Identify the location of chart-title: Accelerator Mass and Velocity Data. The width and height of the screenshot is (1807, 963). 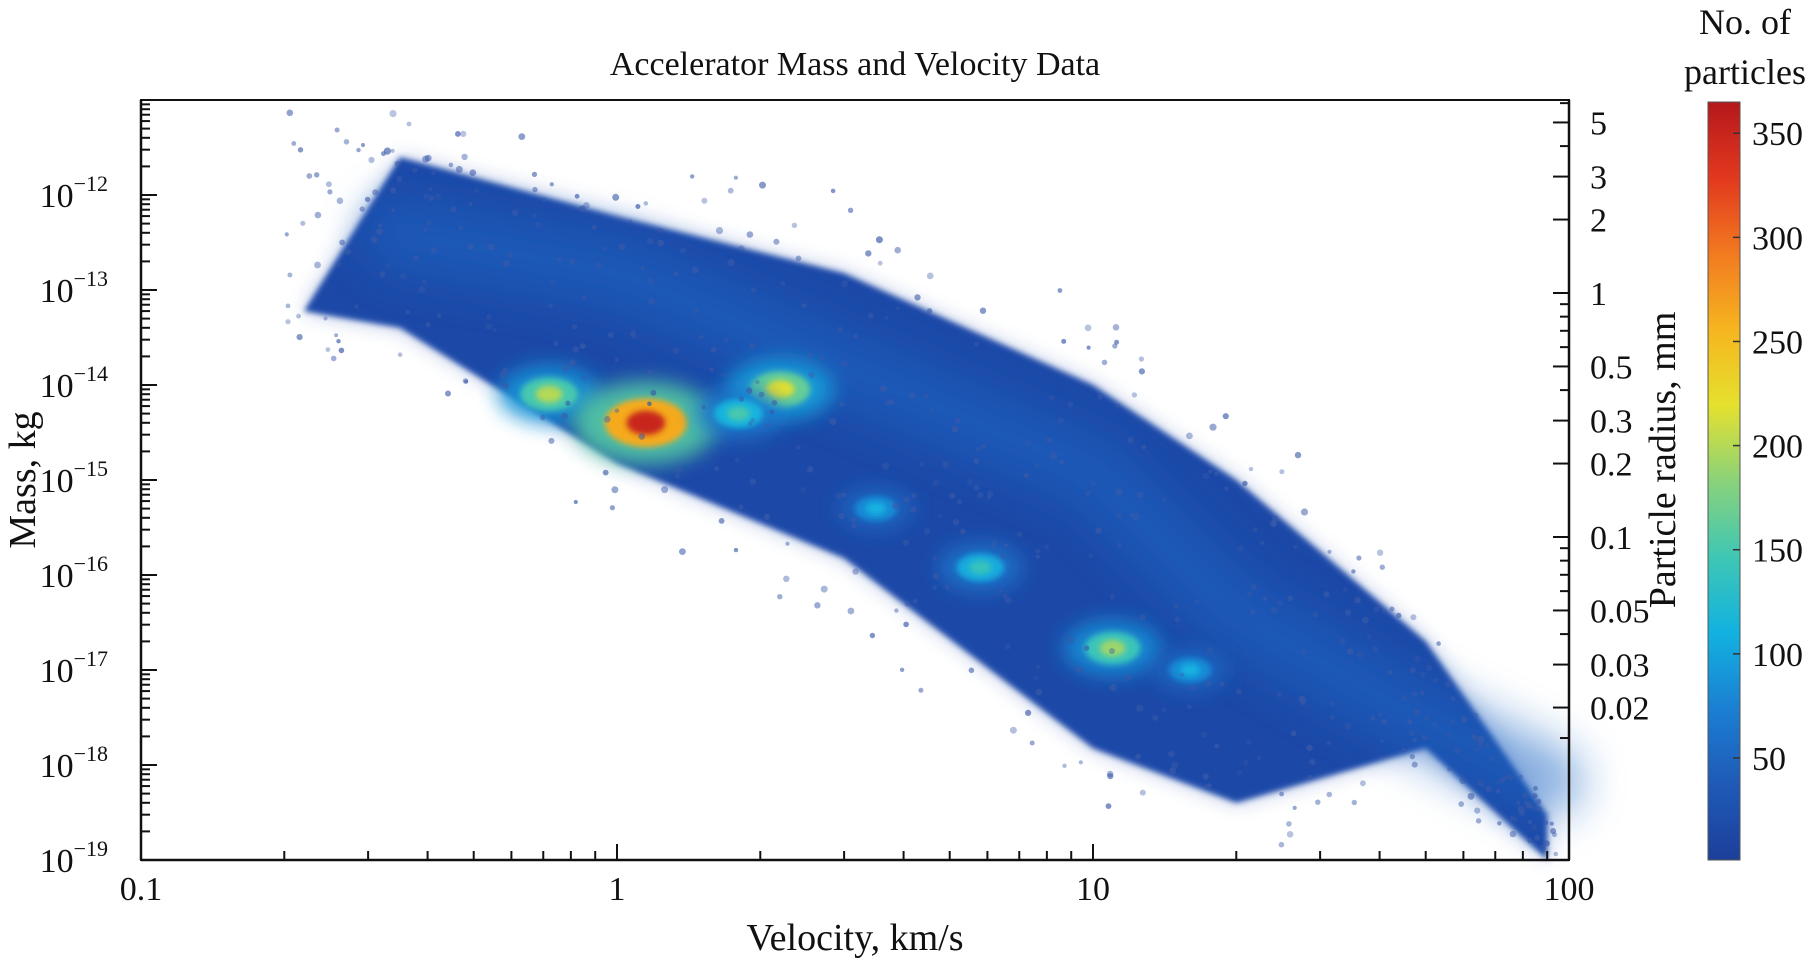
(855, 64).